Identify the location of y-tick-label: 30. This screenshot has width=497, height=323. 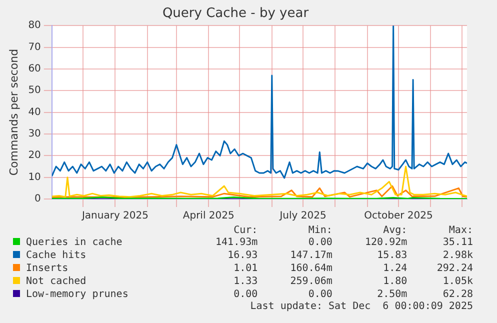
(34, 134).